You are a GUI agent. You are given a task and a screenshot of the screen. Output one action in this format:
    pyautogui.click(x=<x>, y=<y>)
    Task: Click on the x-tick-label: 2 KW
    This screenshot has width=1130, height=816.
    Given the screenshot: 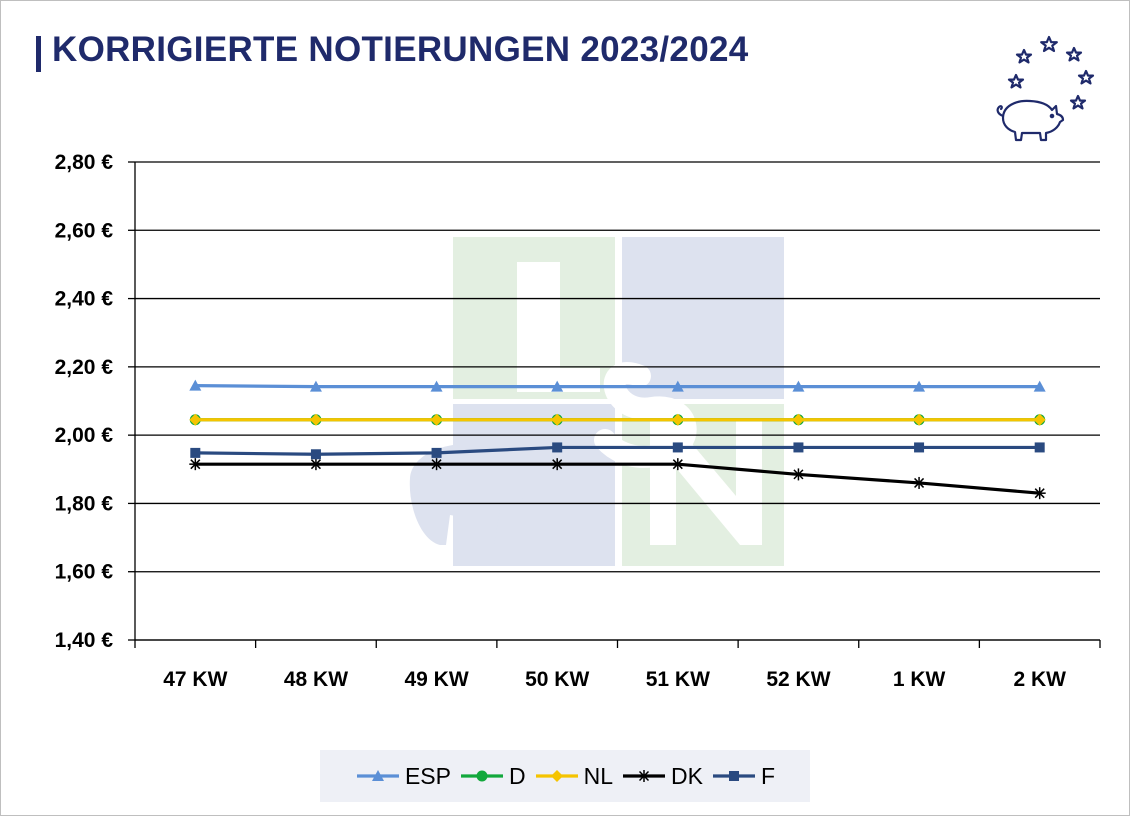 What is the action you would take?
    pyautogui.click(x=1039, y=679)
    